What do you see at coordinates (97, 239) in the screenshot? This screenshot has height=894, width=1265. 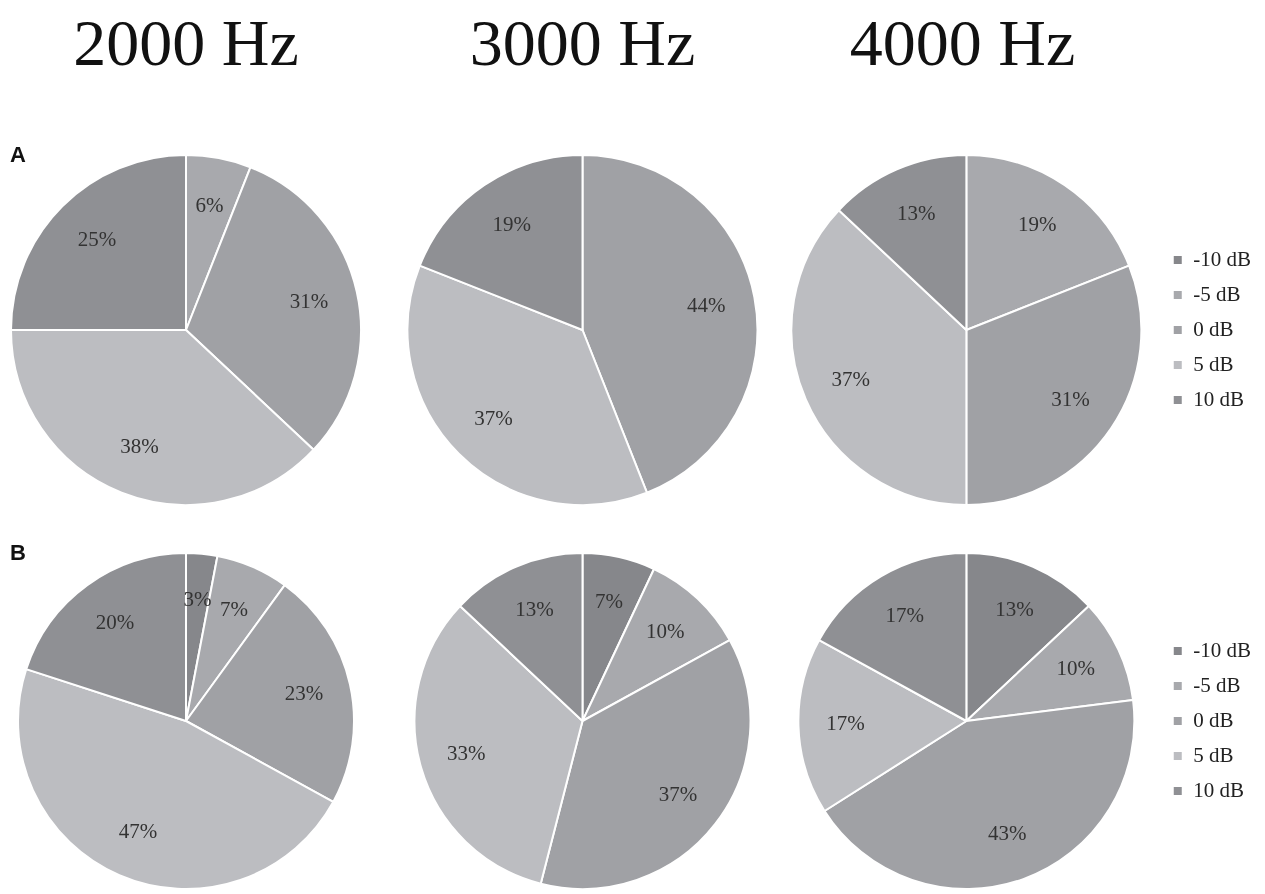 I see `data-label: 25%` at bounding box center [97, 239].